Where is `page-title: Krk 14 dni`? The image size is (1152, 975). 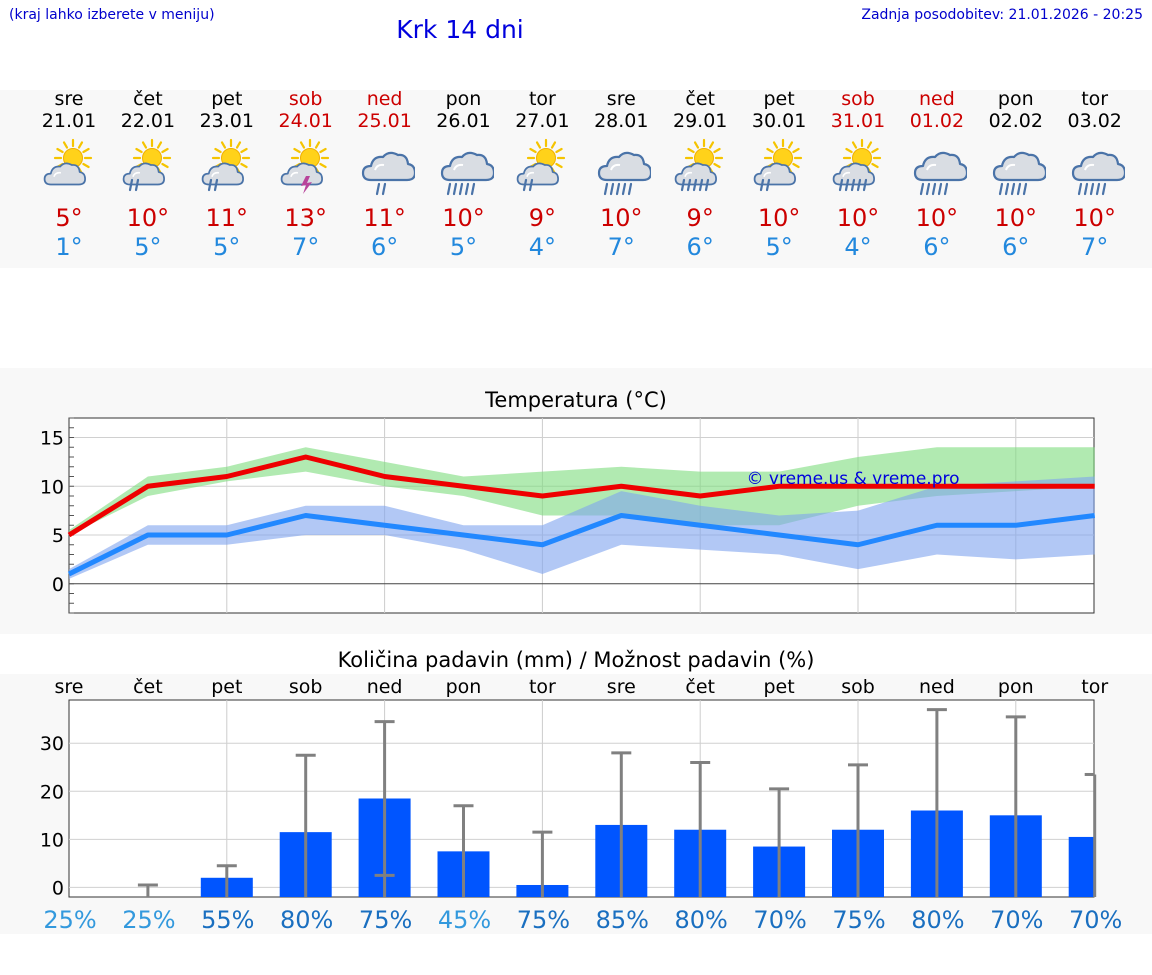 page-title: Krk 14 dni is located at coordinates (460, 29).